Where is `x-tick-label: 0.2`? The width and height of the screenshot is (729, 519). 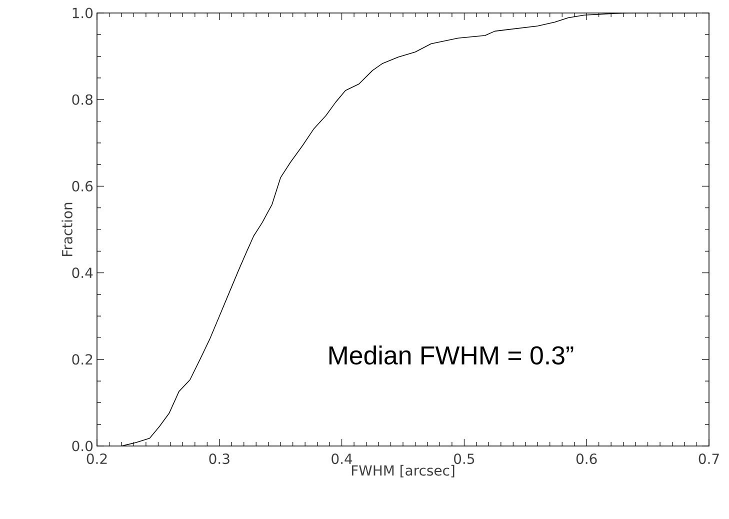 x-tick-label: 0.2 is located at coordinates (96, 459).